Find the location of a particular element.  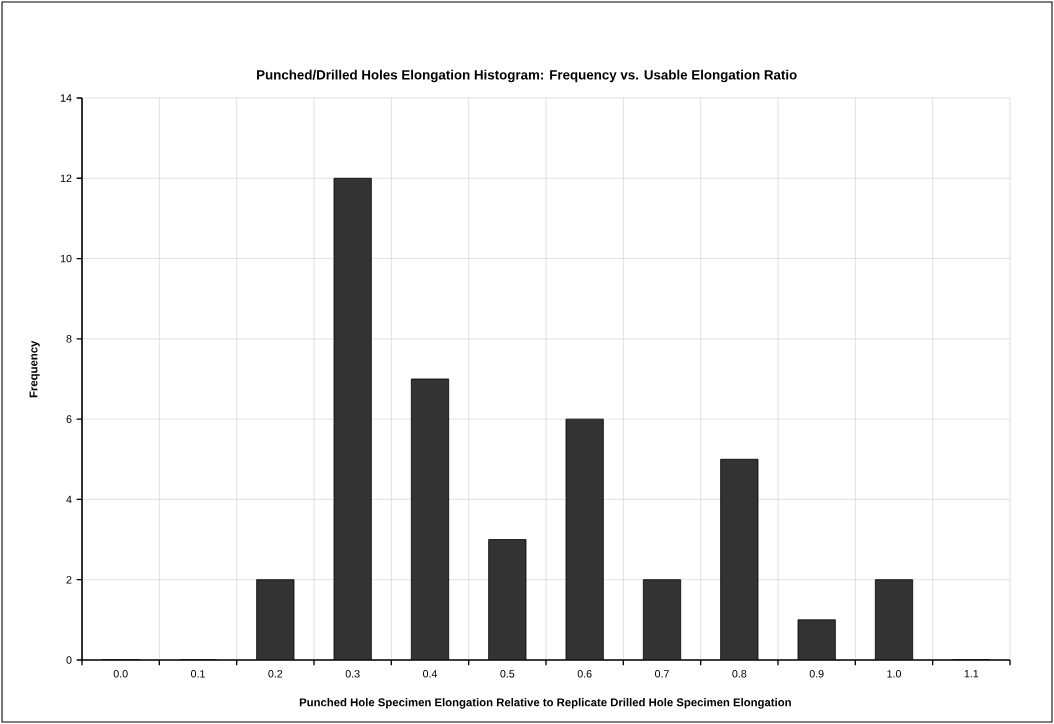

y-tick-label: 14 is located at coordinates (66, 98).